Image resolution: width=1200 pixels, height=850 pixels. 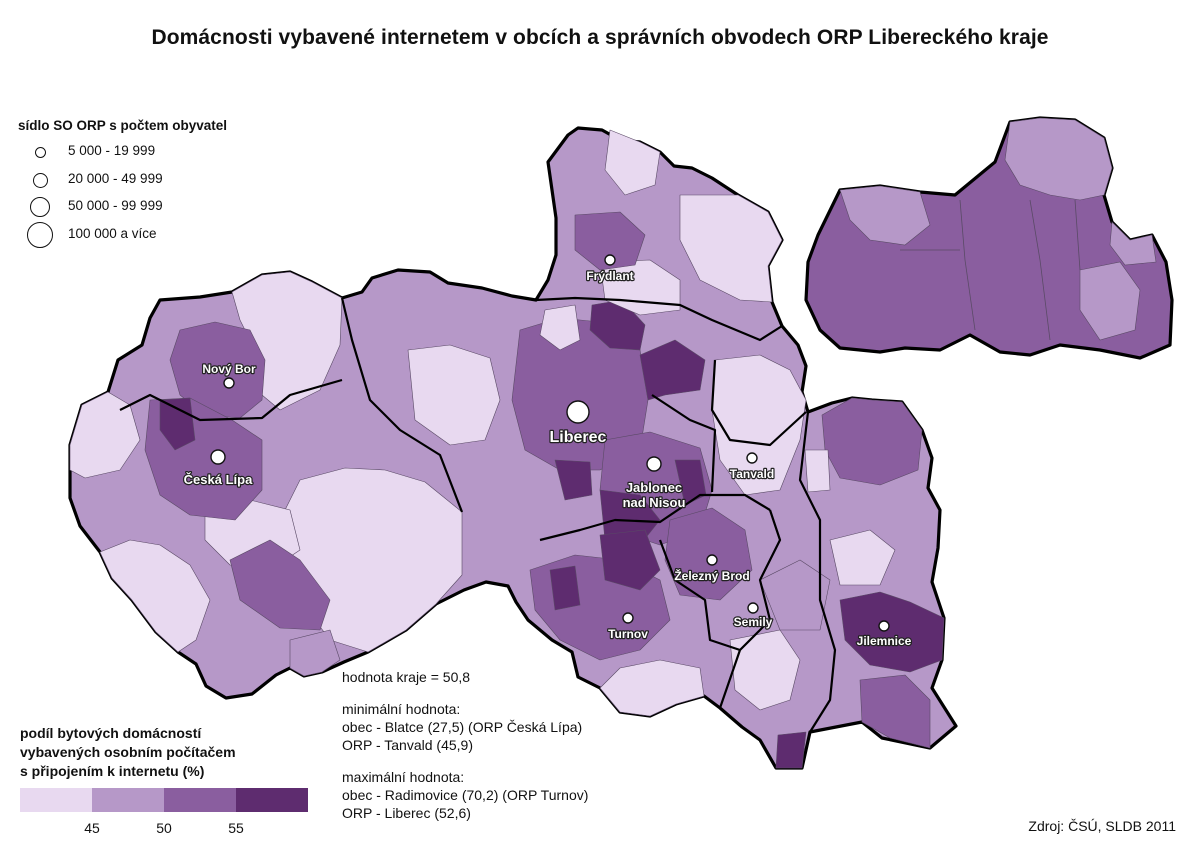 I want to click on city-label: Semily, so click(x=753, y=622).